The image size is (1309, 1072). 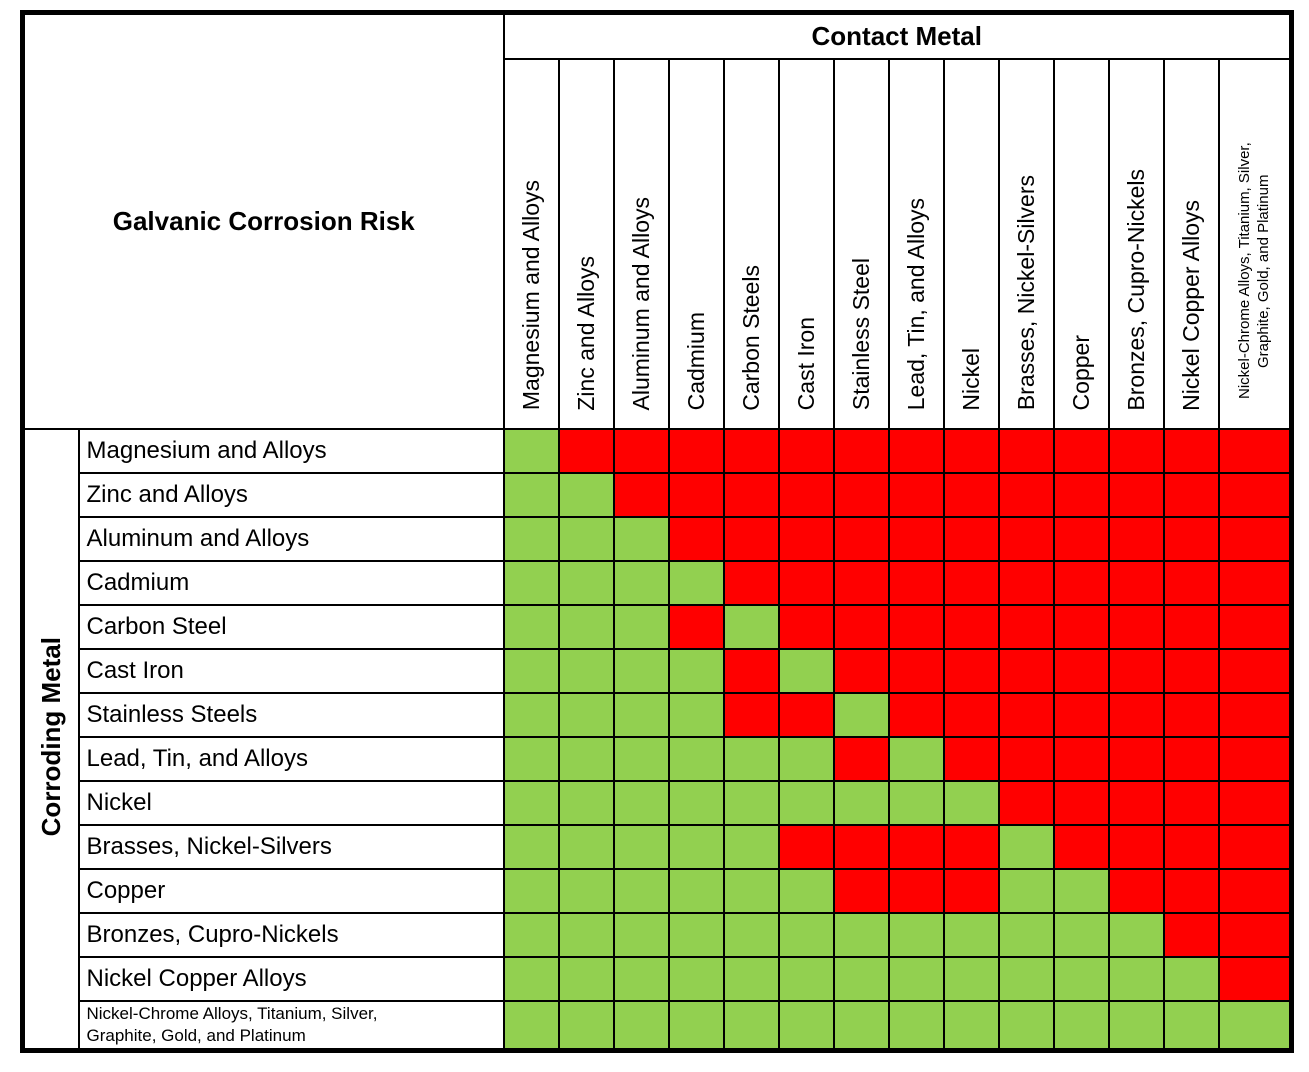 I want to click on contact-metal-header: Contact Metal, so click(x=896, y=35).